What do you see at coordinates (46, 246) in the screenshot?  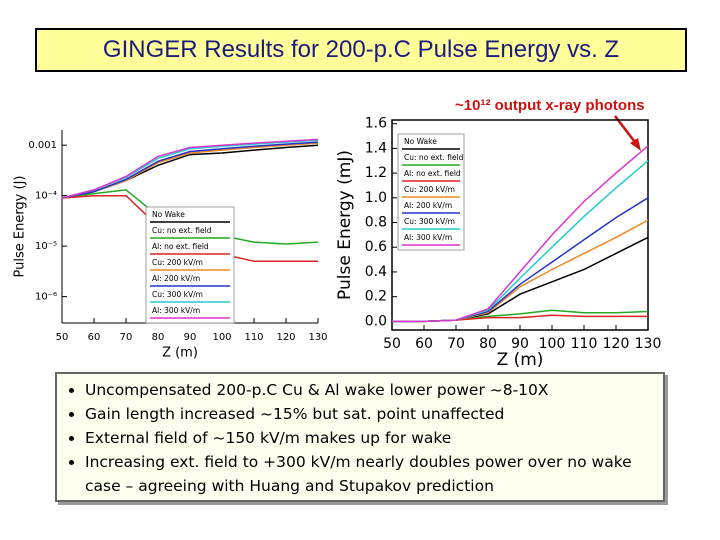 I see `y-tick-label: 10⁻⁵` at bounding box center [46, 246].